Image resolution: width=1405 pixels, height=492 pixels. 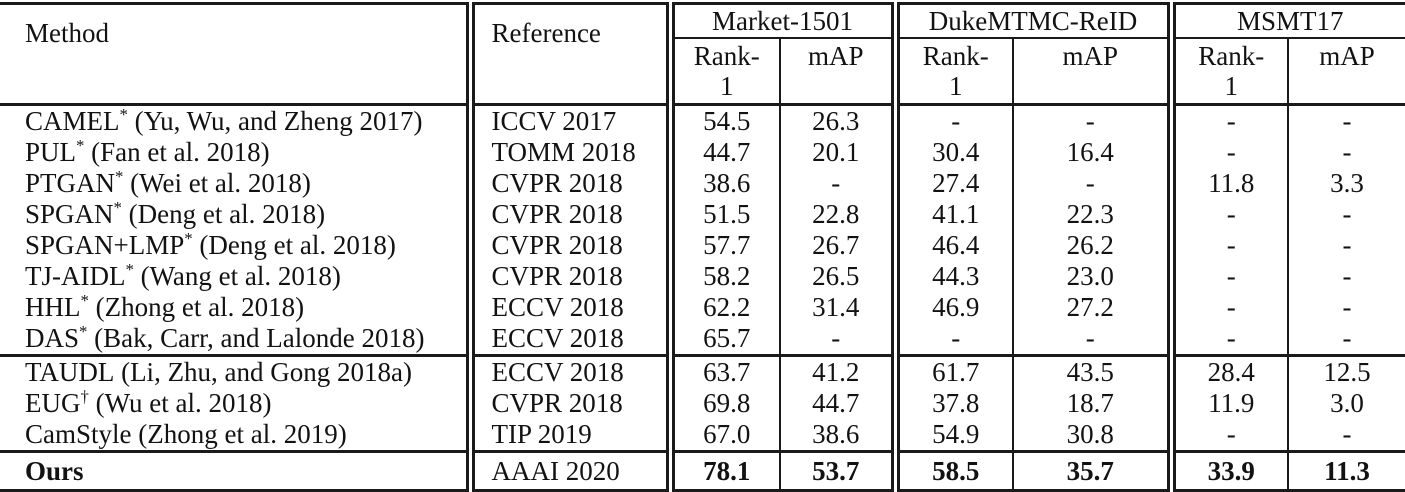 I want to click on method-name: Ours, so click(x=54, y=470).